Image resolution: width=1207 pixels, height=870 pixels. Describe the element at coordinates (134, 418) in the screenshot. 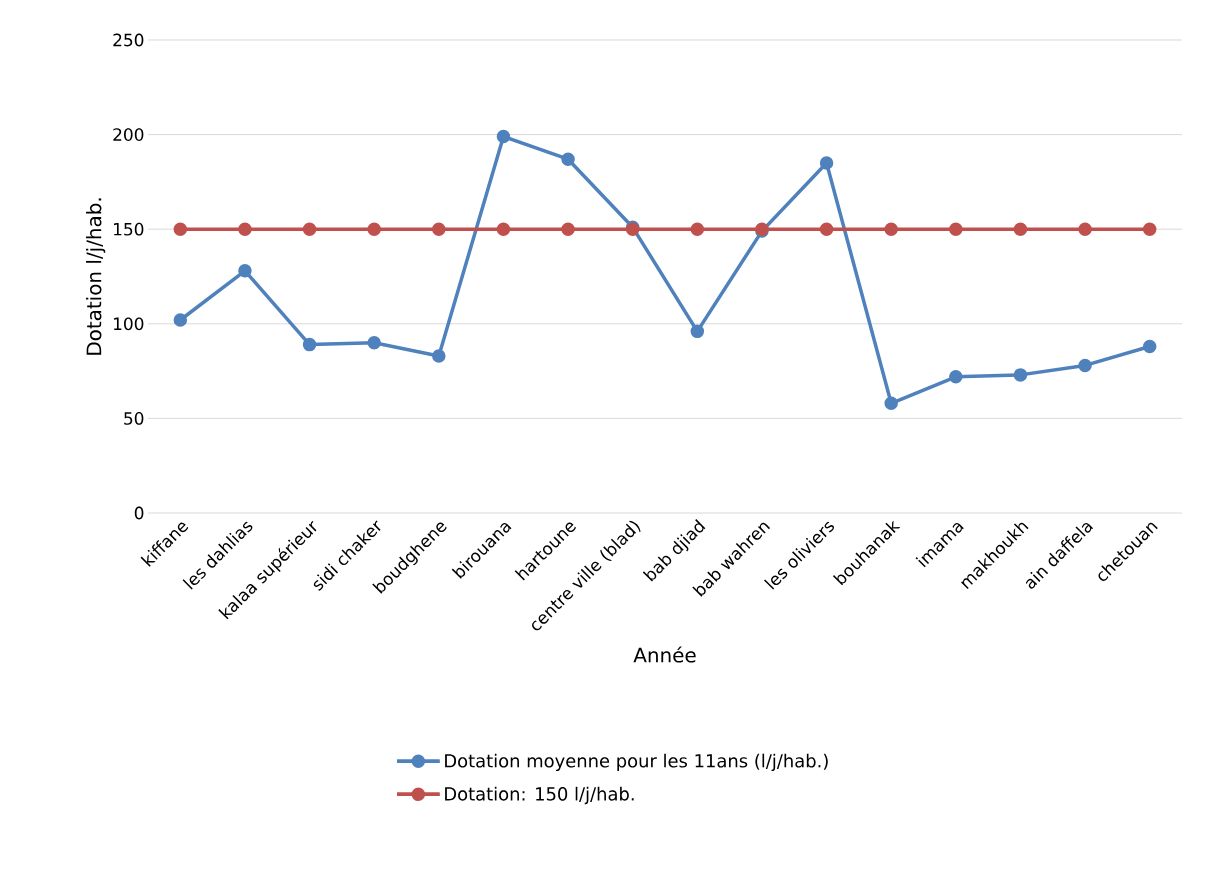

I see `y-tick-label: 50` at that location.